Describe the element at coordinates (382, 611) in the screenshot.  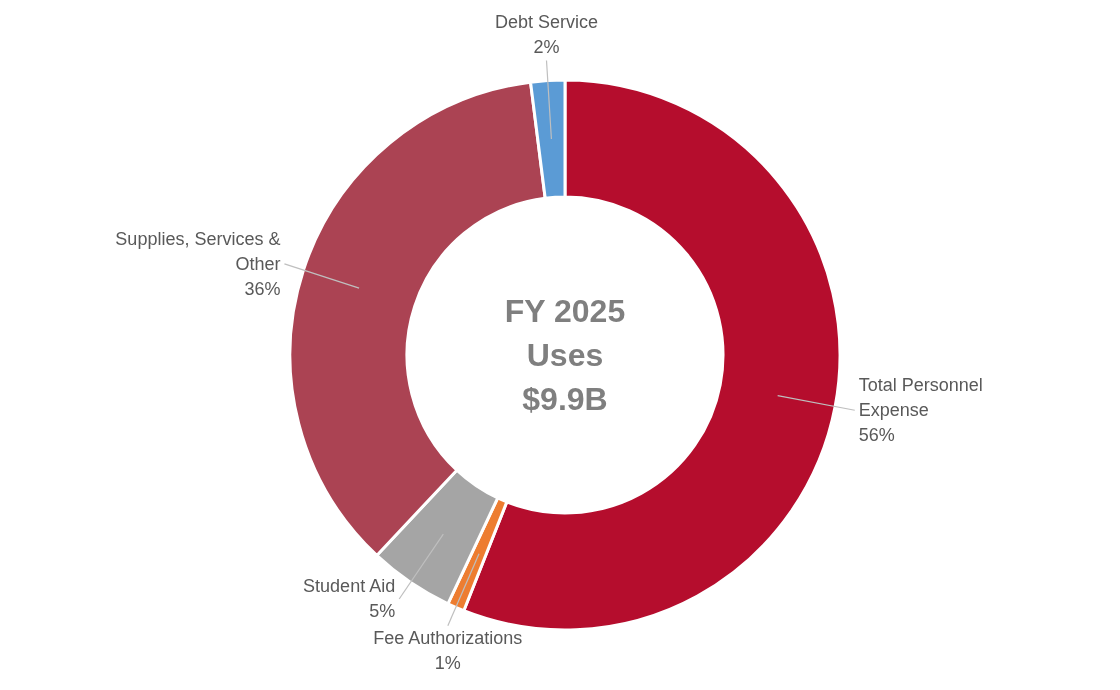
I see `data-label: 5%` at that location.